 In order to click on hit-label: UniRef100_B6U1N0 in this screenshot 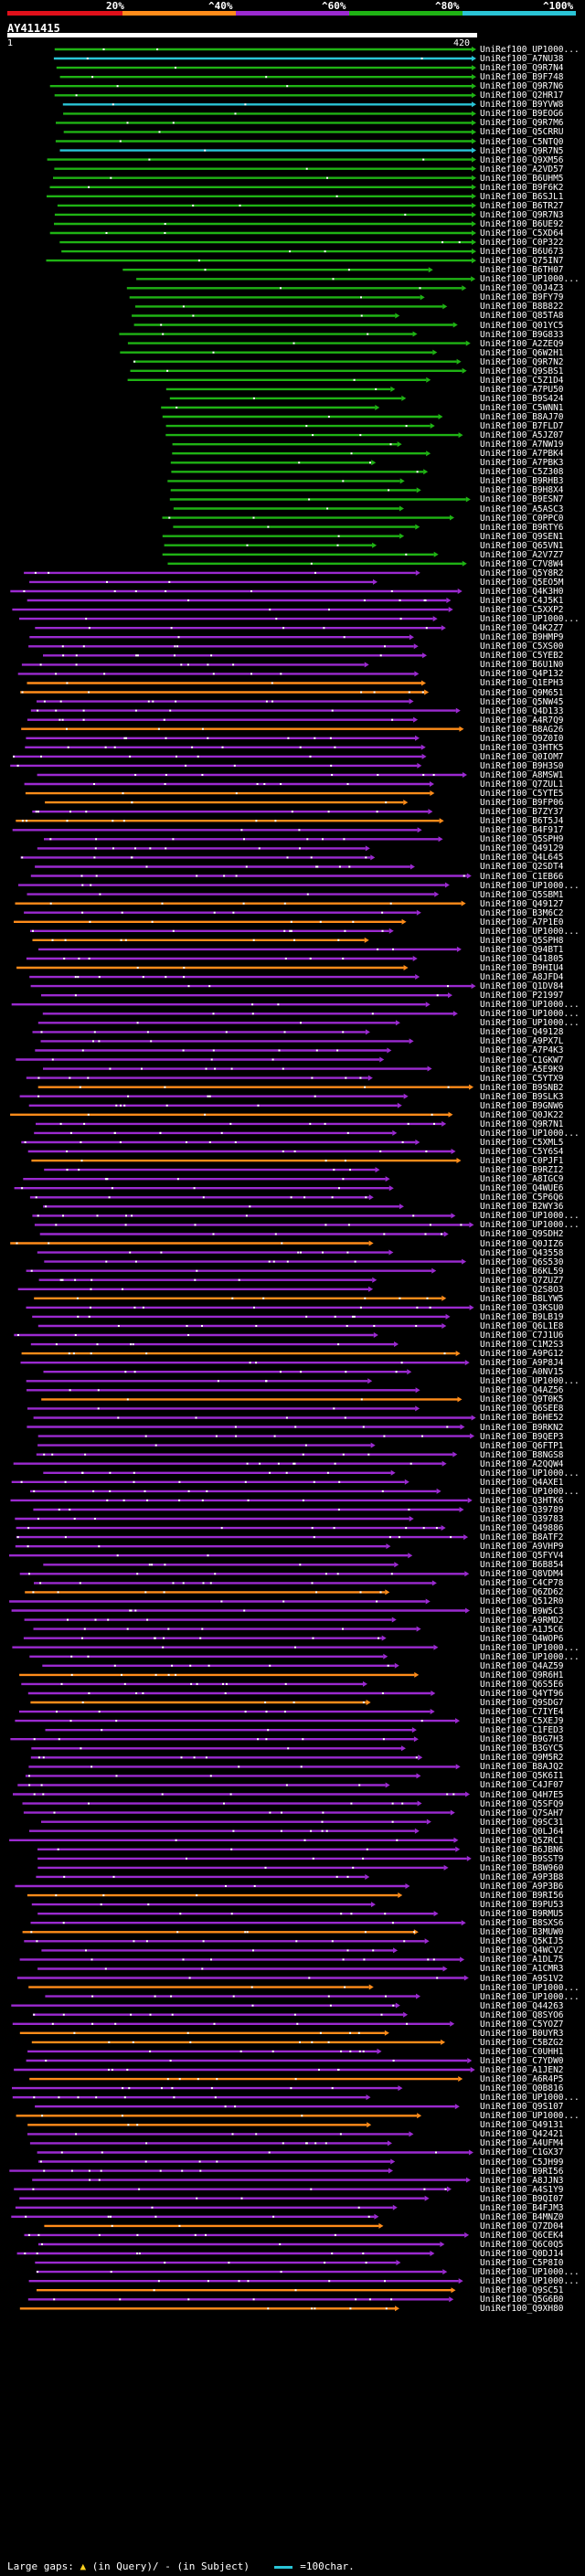, I will do `click(522, 665)`.